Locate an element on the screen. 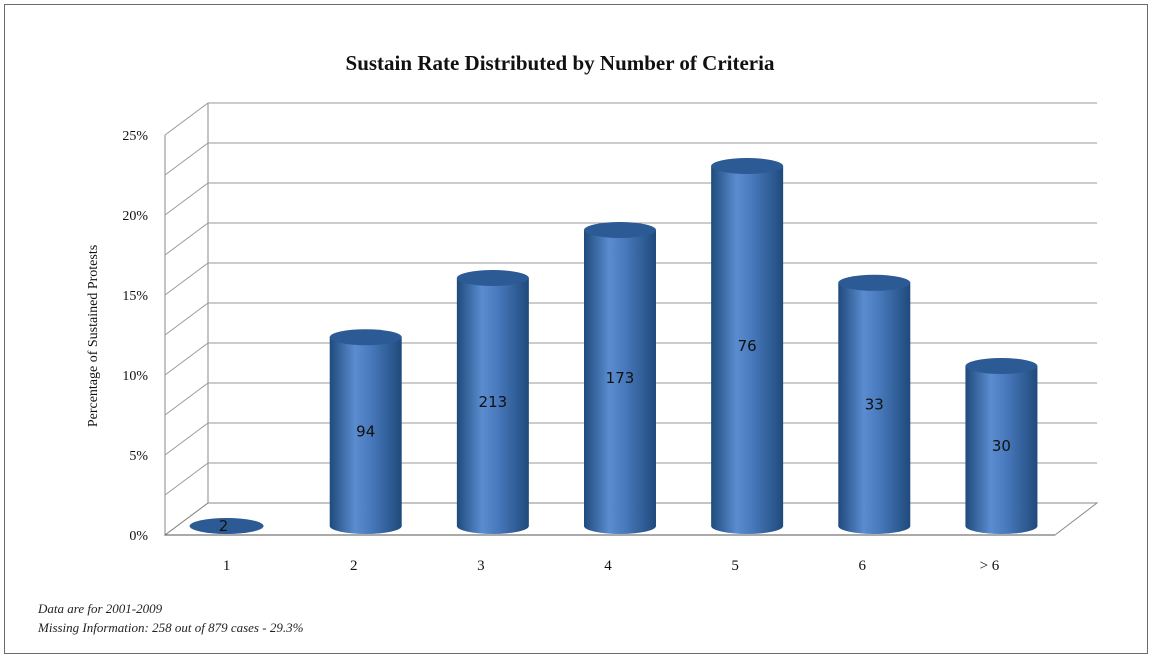 This screenshot has height=658, width=1153. bar: 173 is located at coordinates (620, 378).